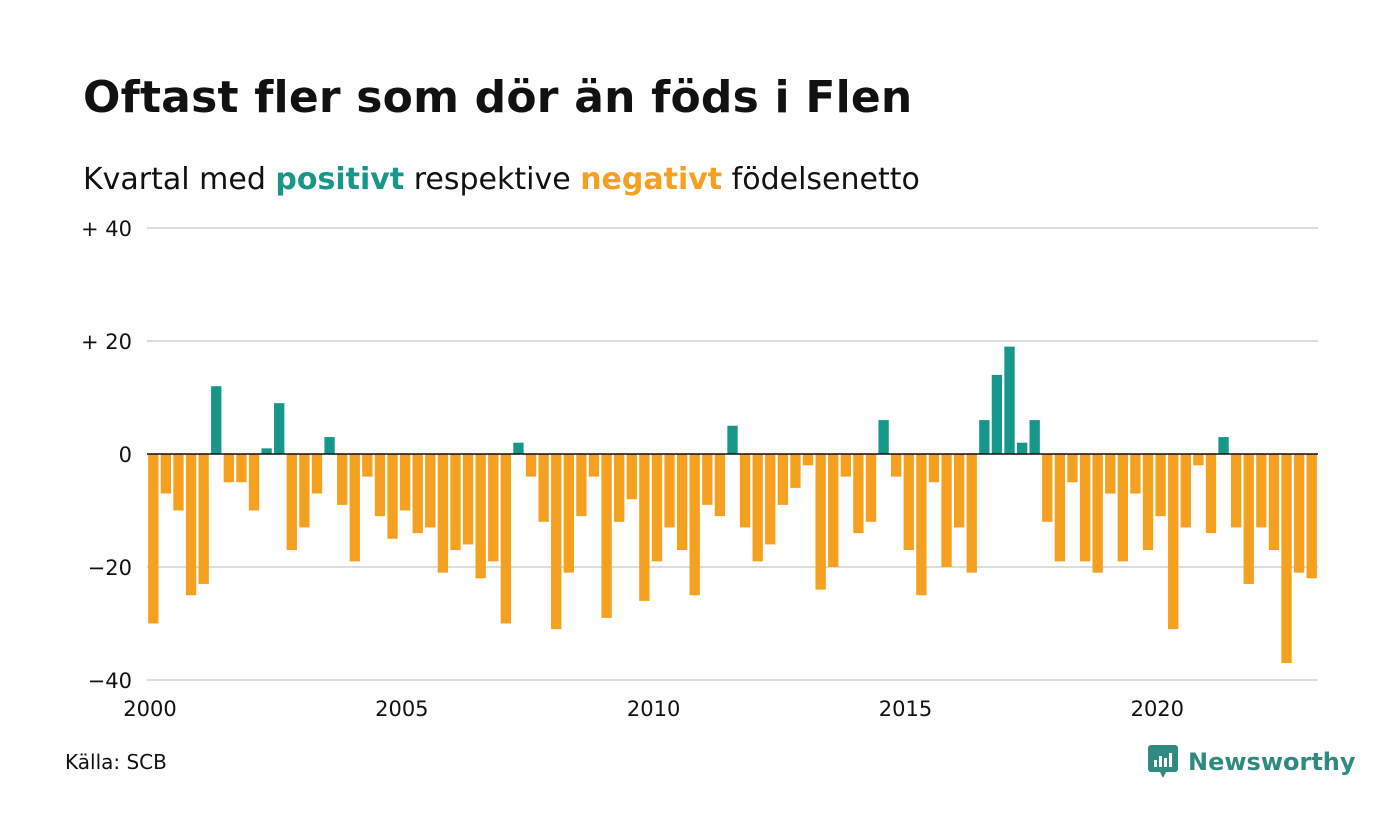 The width and height of the screenshot is (1400, 840). I want to click on y-tick-label: + 20, so click(106, 342).